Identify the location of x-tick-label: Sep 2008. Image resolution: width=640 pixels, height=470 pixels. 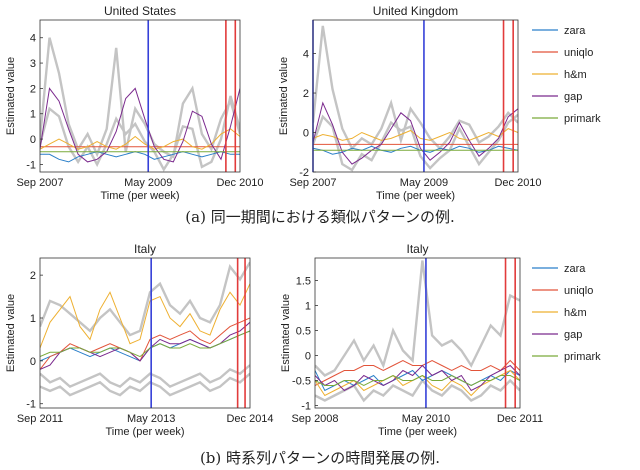
(314, 419).